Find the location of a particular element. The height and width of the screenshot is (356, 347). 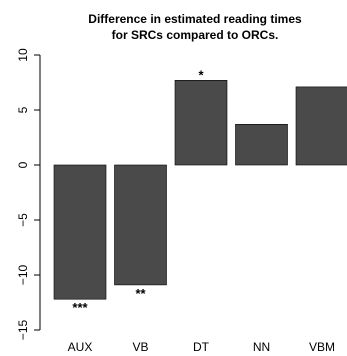

y-tick-label: −5 is located at coordinates (23, 220).